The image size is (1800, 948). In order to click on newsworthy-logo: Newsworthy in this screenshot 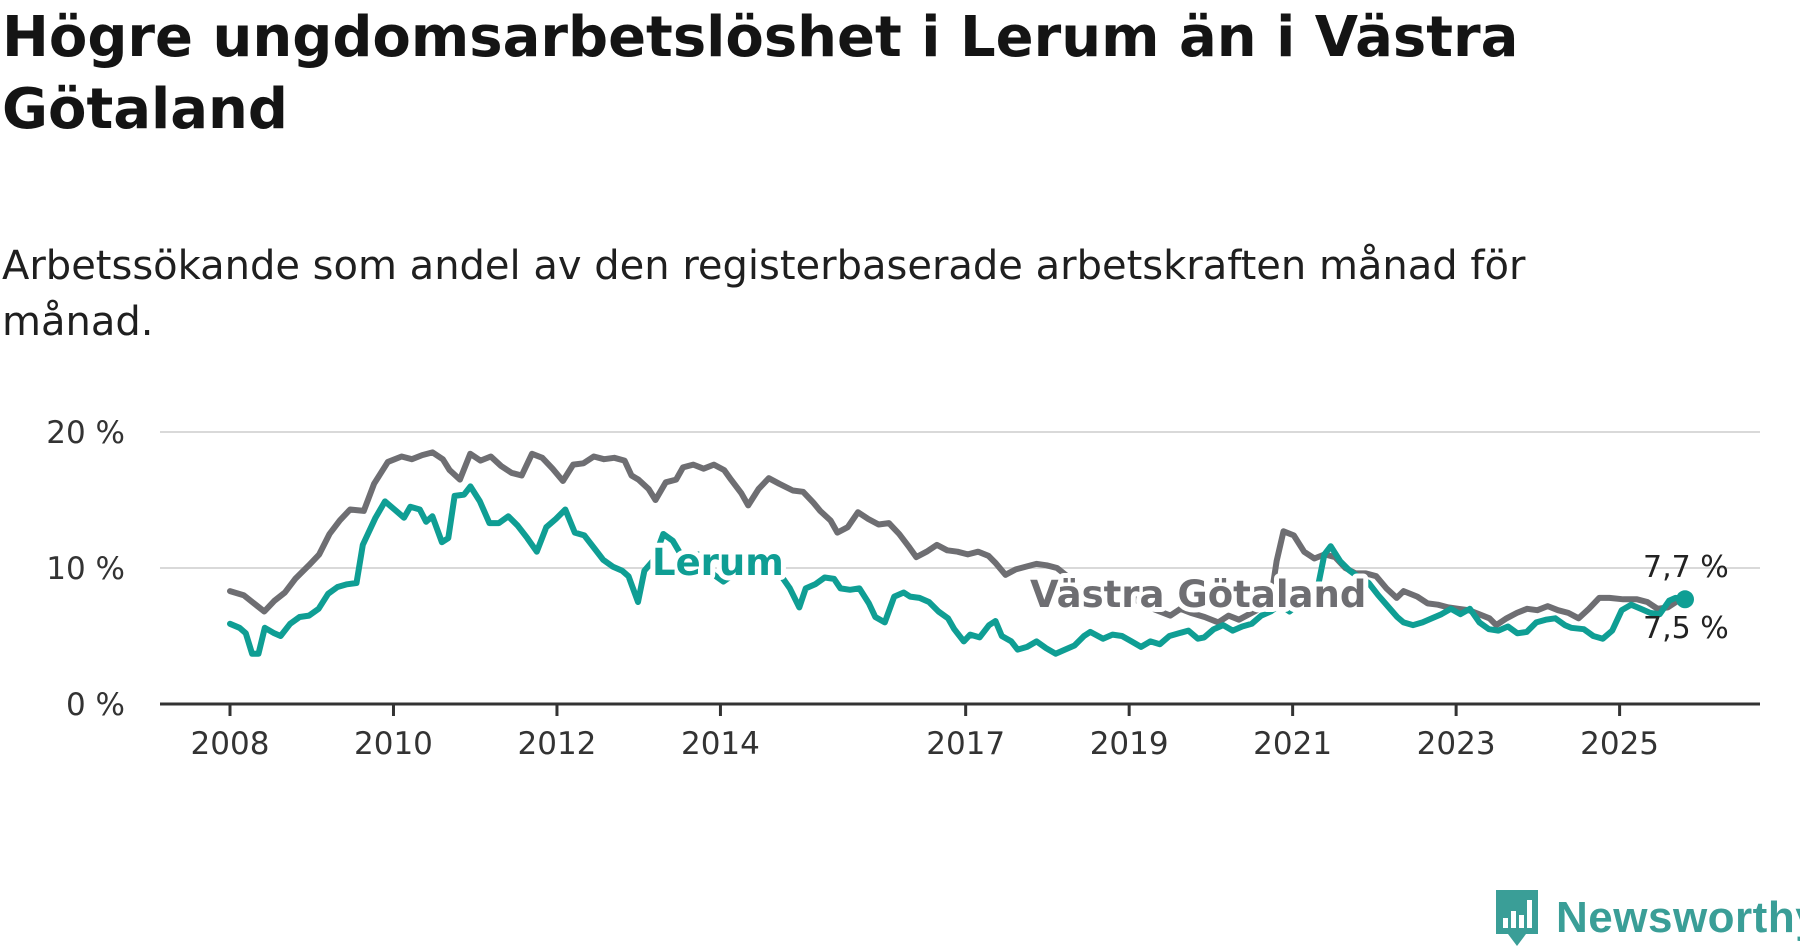, I will do `click(1646, 918)`.